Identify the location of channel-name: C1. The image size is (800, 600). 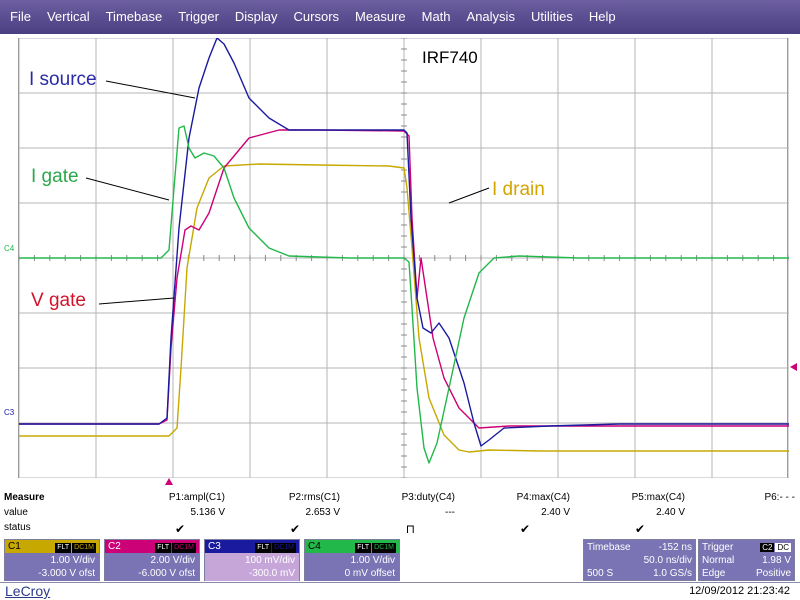
(14, 546).